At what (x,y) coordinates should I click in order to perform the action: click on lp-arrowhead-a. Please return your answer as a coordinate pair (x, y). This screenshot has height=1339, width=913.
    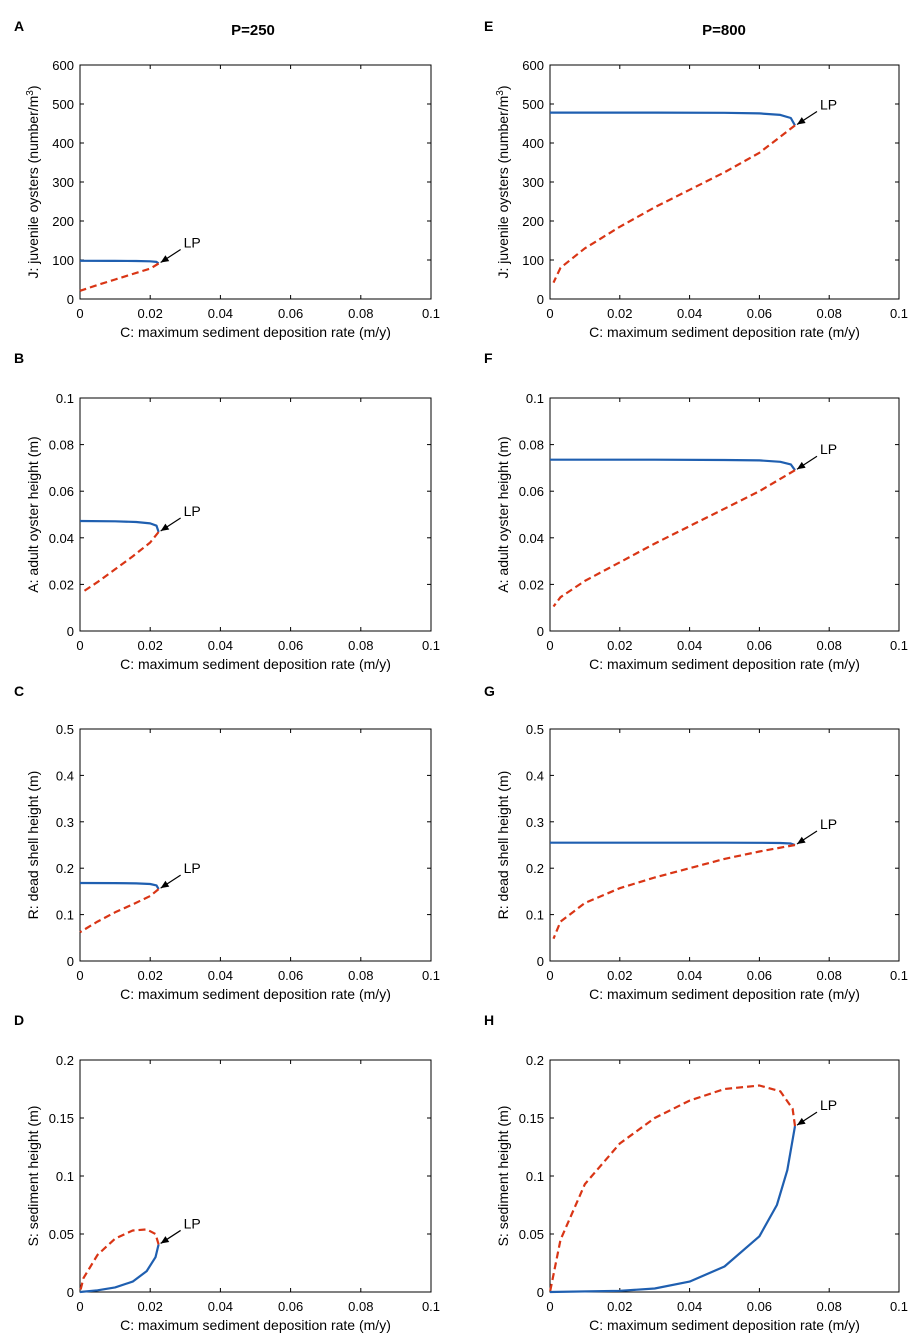
    Looking at the image, I should click on (165, 259).